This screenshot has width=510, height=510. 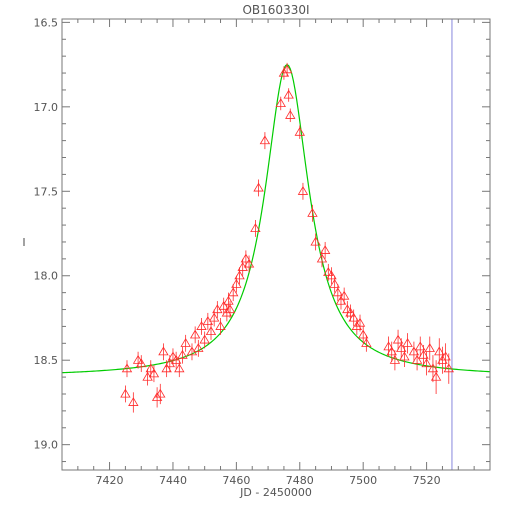 What do you see at coordinates (236, 480) in the screenshot?
I see `x-tick-label: 7460` at bounding box center [236, 480].